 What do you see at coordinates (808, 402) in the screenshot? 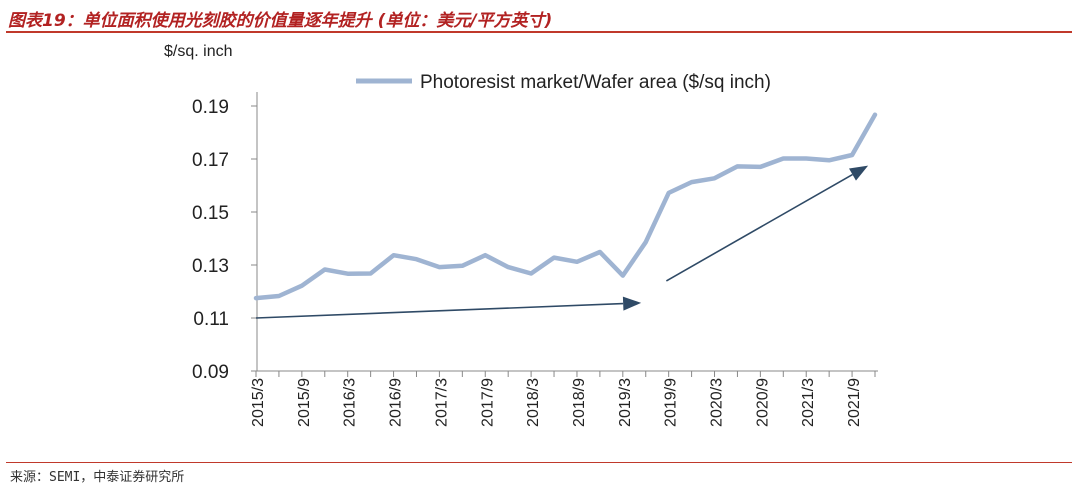
I see `x-tick-label: 2021/3` at bounding box center [808, 402].